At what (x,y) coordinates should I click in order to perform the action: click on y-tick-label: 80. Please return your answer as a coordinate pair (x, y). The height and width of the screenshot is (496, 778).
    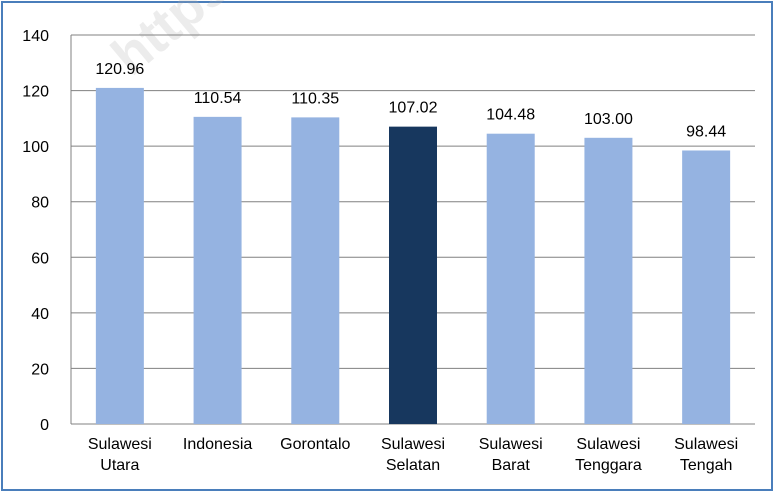
    Looking at the image, I should click on (40, 203).